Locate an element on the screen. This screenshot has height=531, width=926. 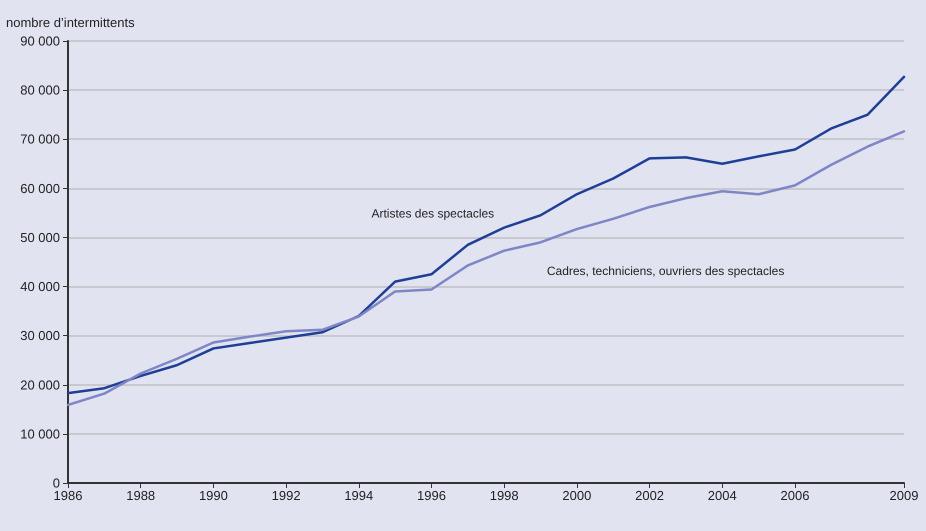
y-tick-label: 30 000 is located at coordinates (40, 336).